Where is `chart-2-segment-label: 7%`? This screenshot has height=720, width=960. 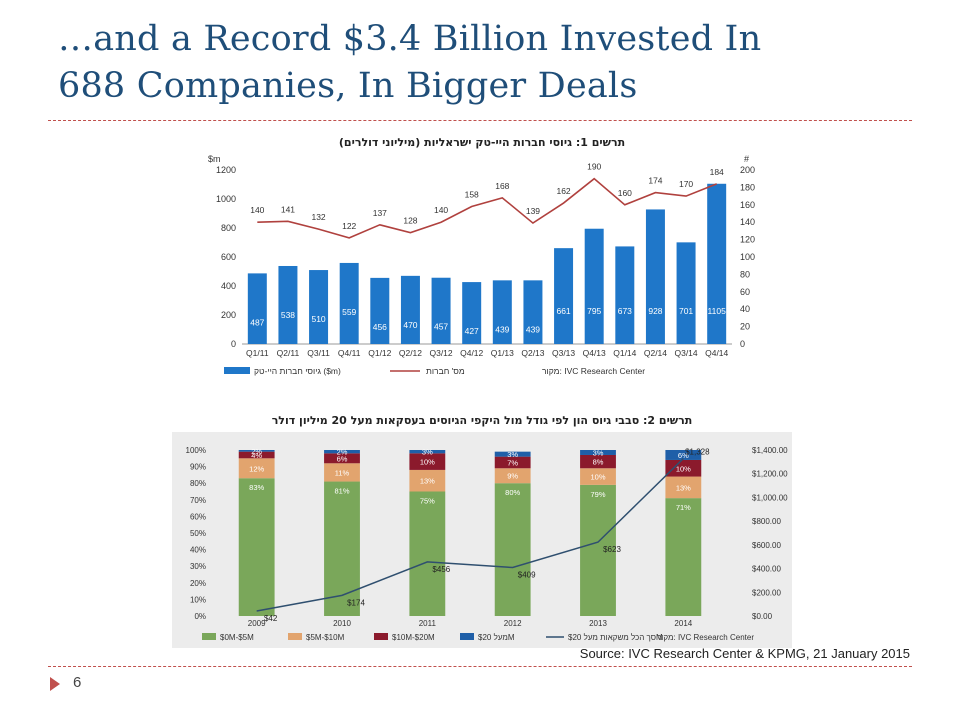 chart-2-segment-label: 7% is located at coordinates (512, 462).